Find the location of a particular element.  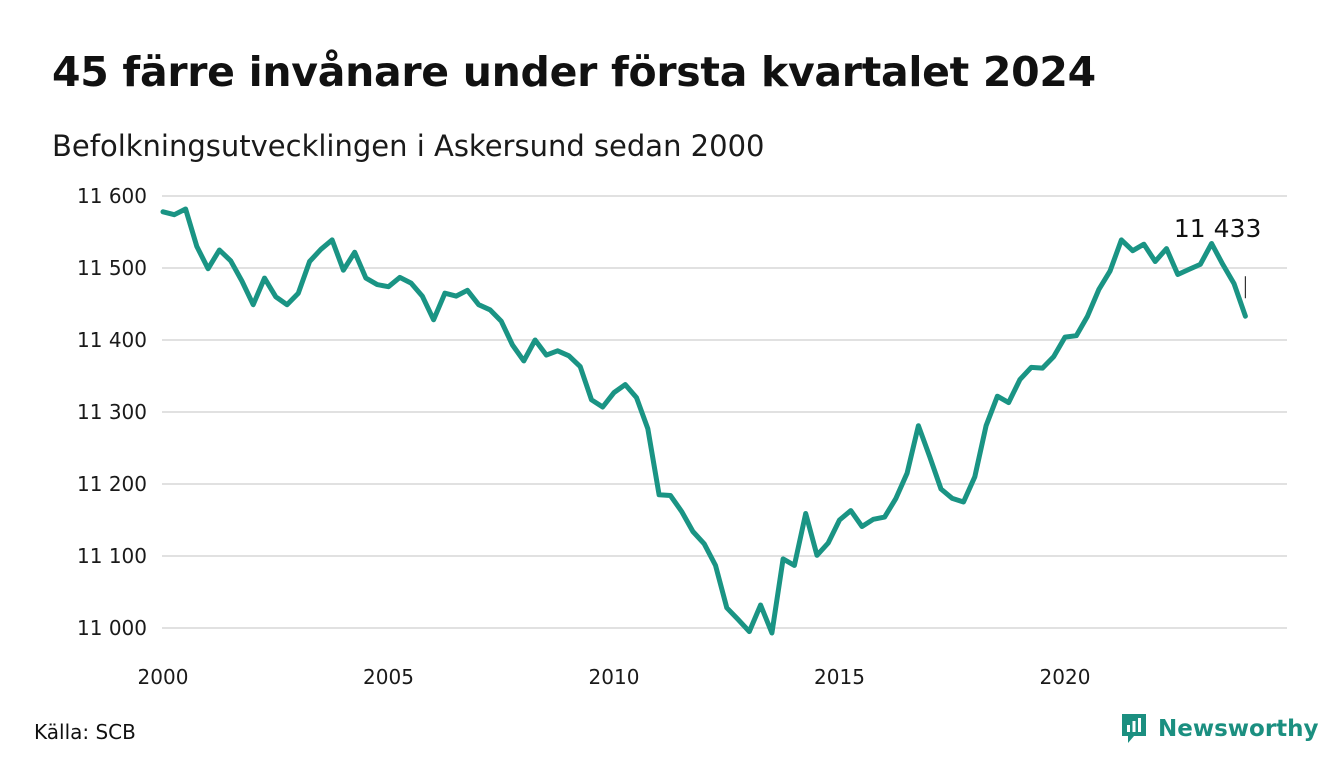

source-note: Källa: SCB is located at coordinates (85, 732).